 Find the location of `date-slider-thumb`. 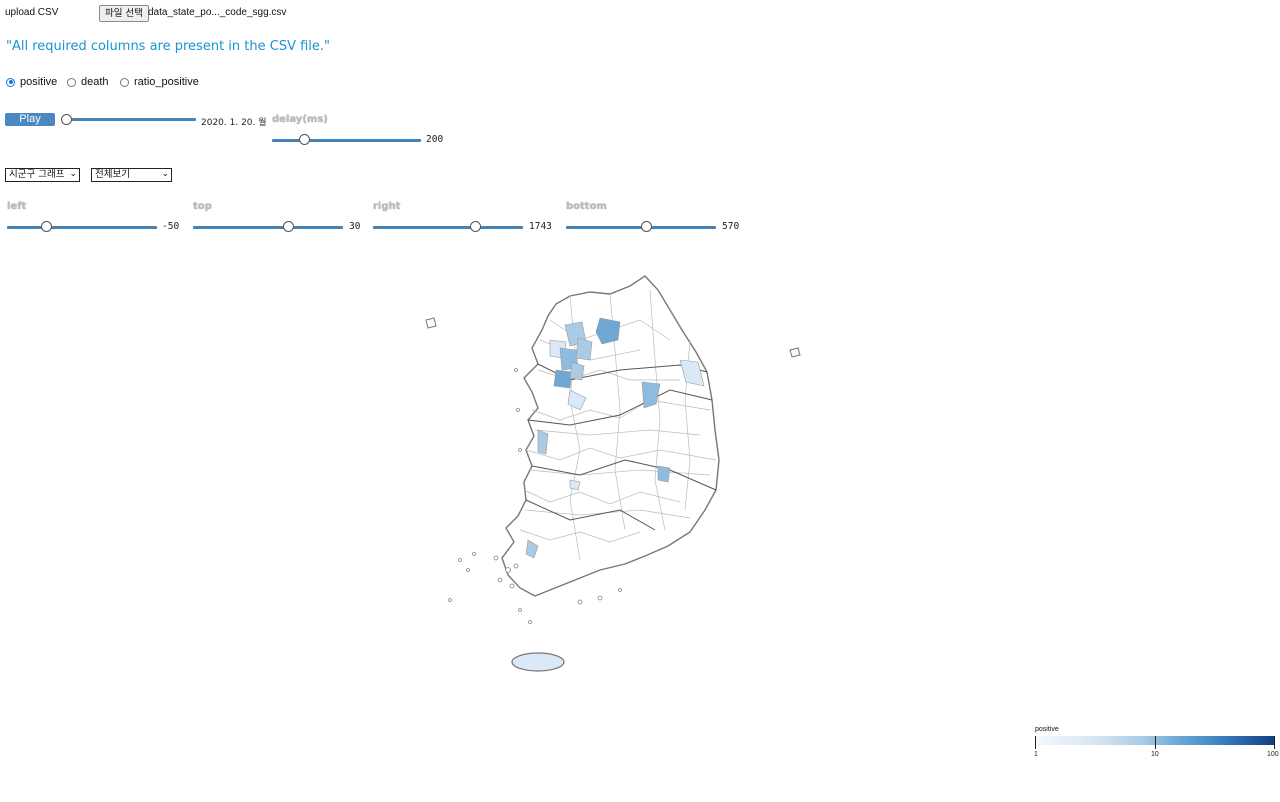

date-slider-thumb is located at coordinates (66, 119).